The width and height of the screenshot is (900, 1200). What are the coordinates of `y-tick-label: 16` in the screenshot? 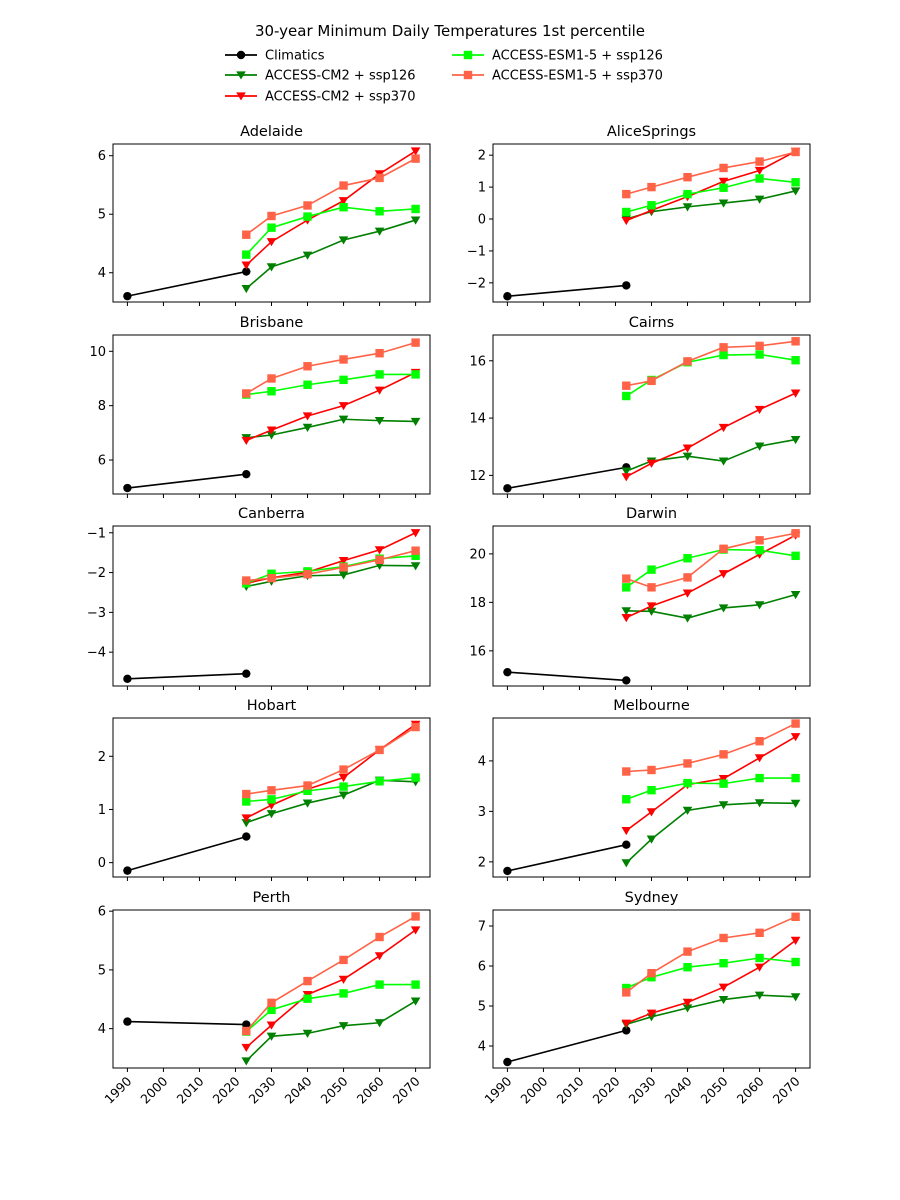 It's located at (477, 361).